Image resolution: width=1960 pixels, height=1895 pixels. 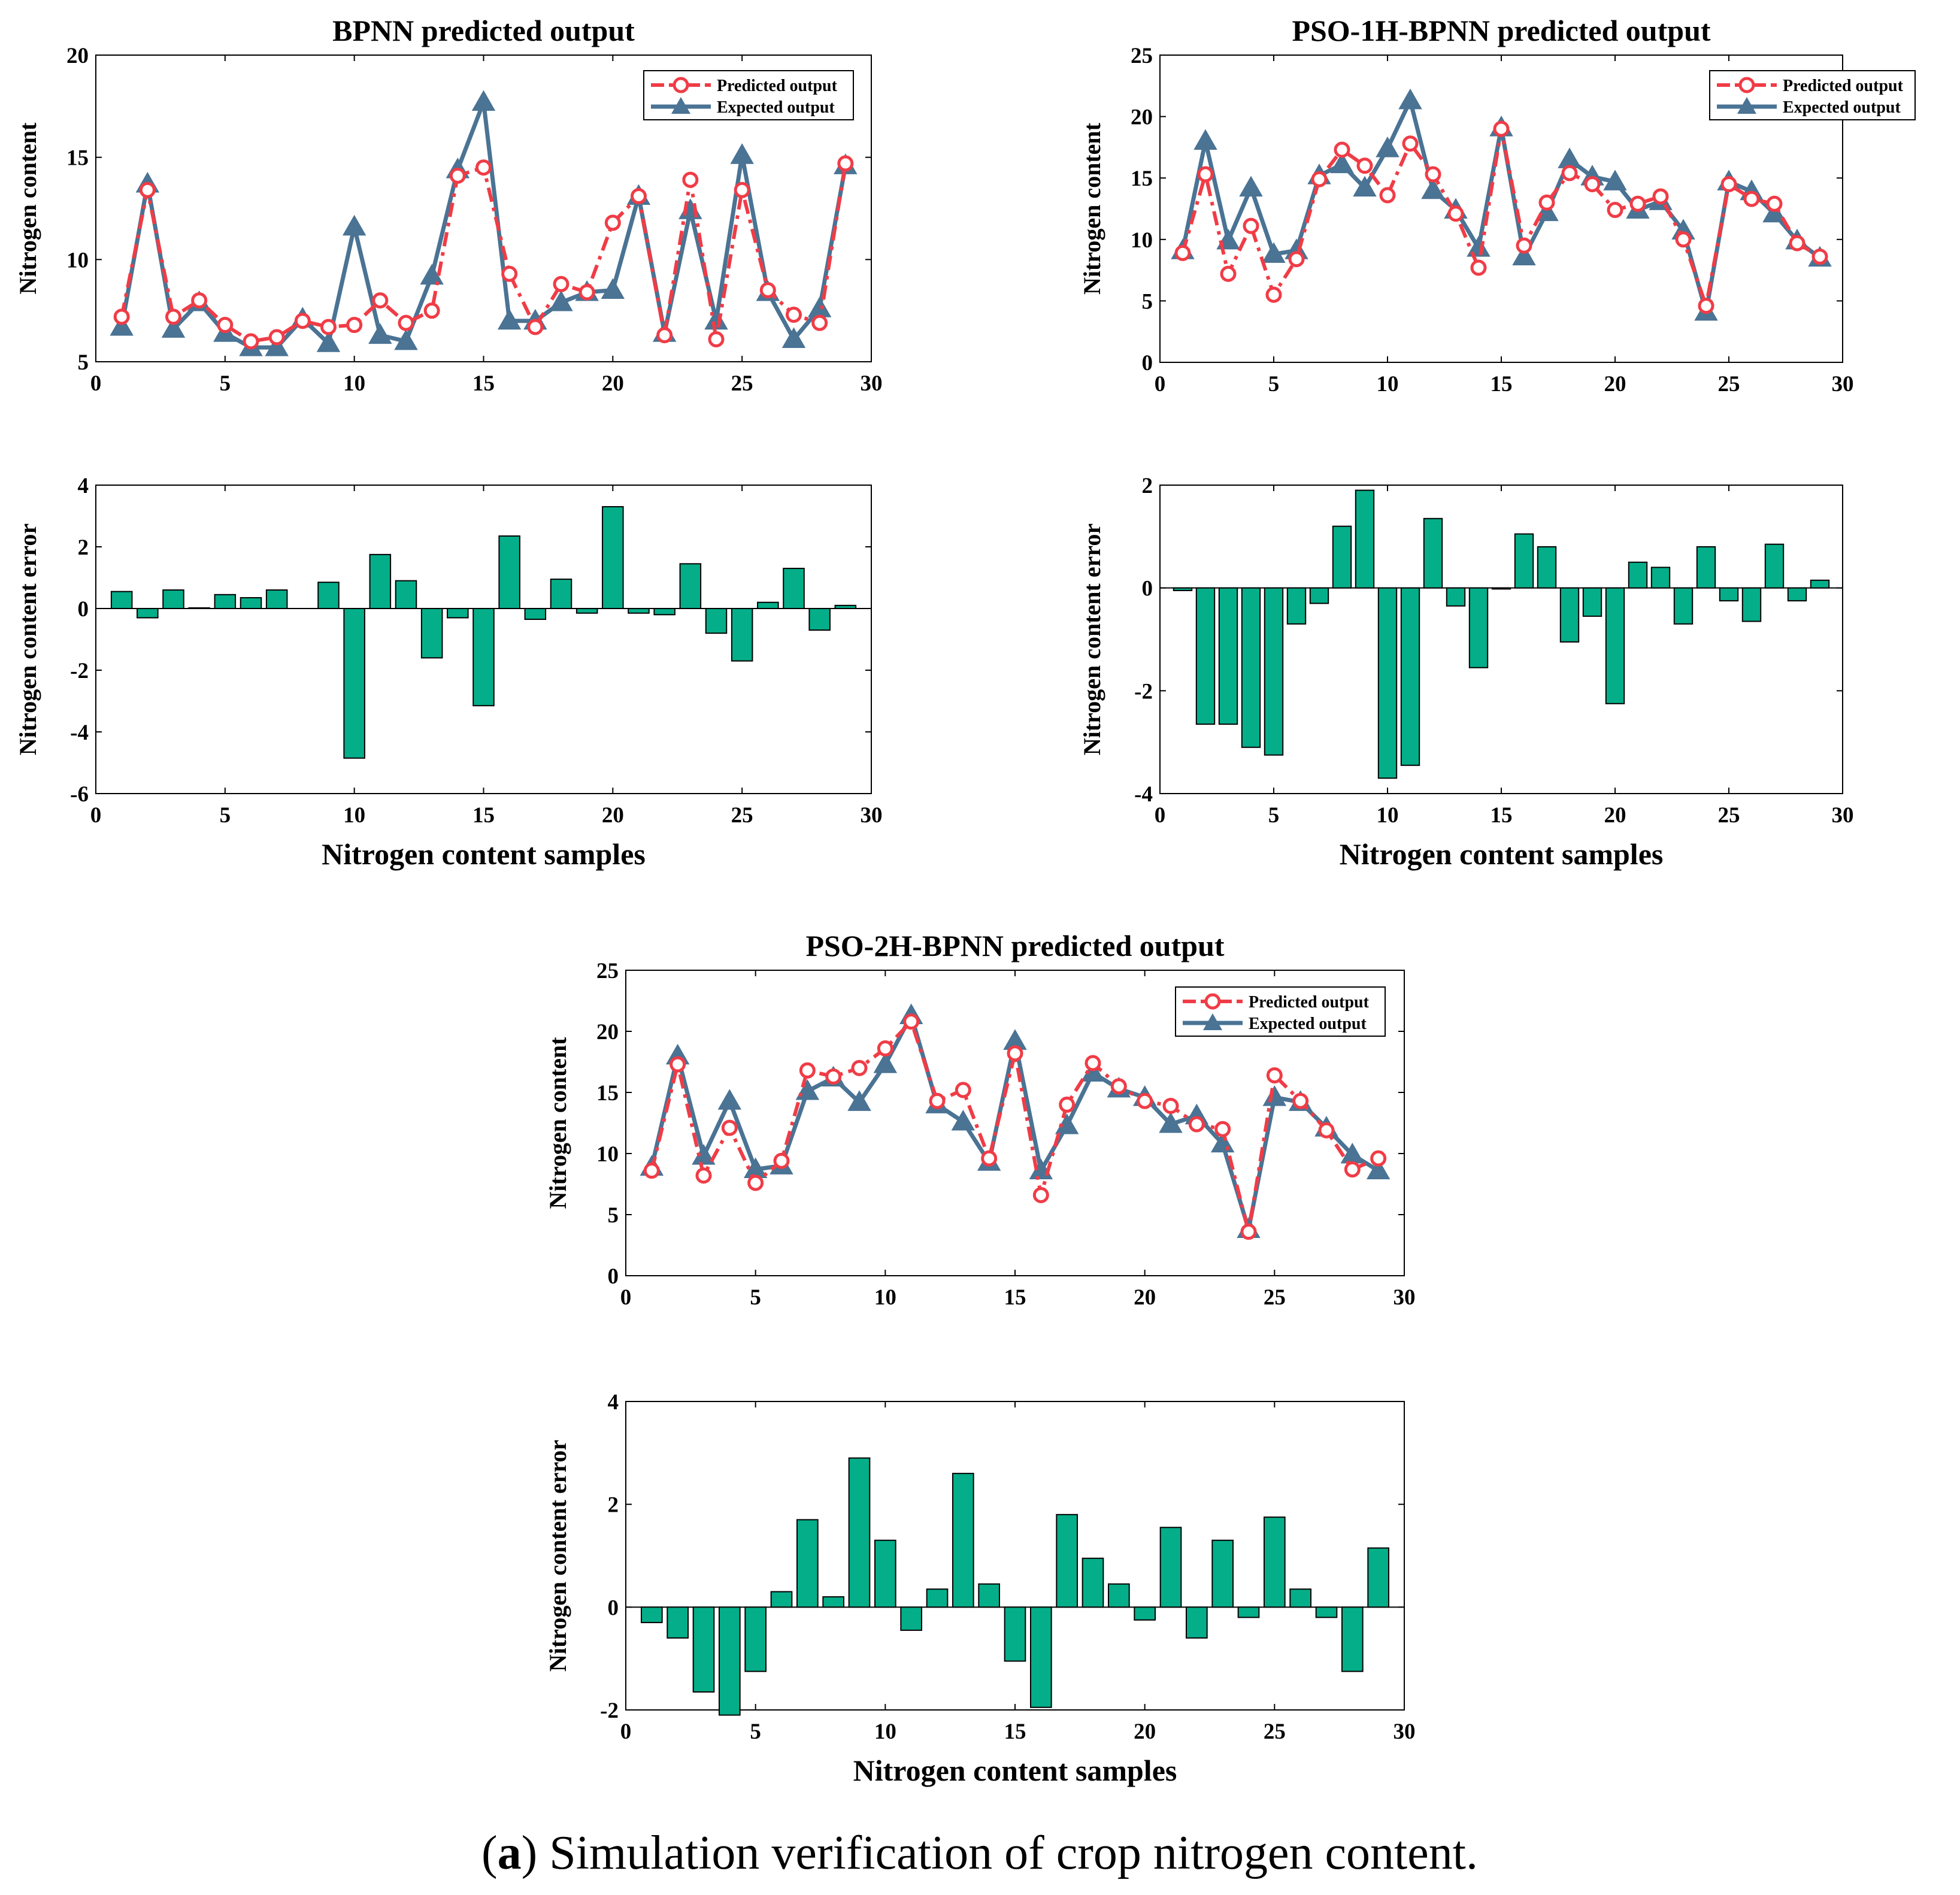 I want to click on y-tick-label: -2, so click(x=609, y=1711).